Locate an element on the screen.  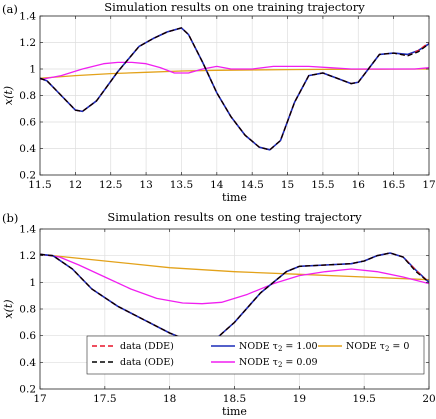
panel-tag: (b) is located at coordinates (10, 218).